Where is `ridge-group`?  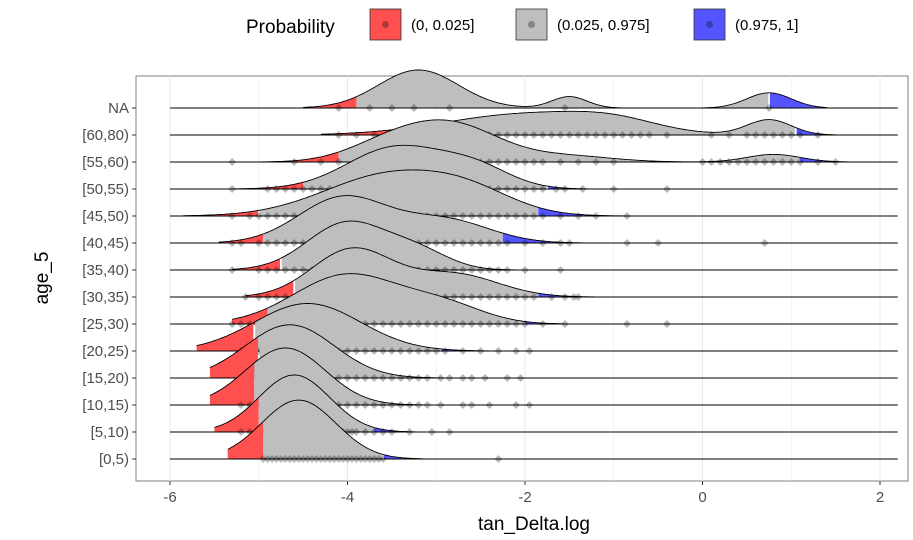
ridge-group is located at coordinates (534, 431).